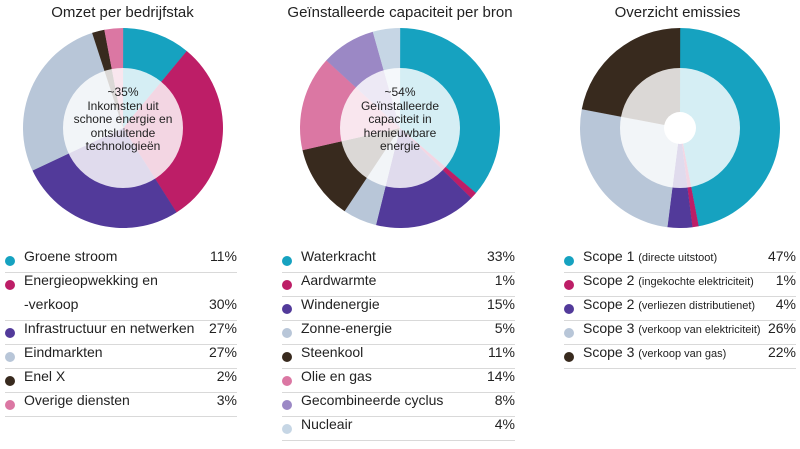 The width and height of the screenshot is (800, 449). What do you see at coordinates (122, 12) in the screenshot?
I see `chart-title: Omzet per bedrijfstak` at bounding box center [122, 12].